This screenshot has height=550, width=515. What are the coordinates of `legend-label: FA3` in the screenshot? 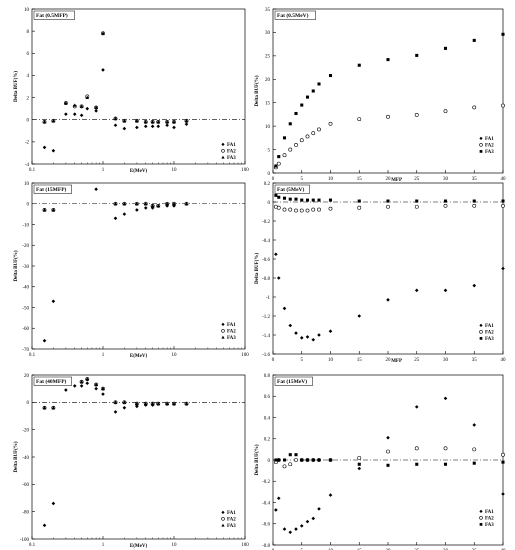 It's located at (489, 152).